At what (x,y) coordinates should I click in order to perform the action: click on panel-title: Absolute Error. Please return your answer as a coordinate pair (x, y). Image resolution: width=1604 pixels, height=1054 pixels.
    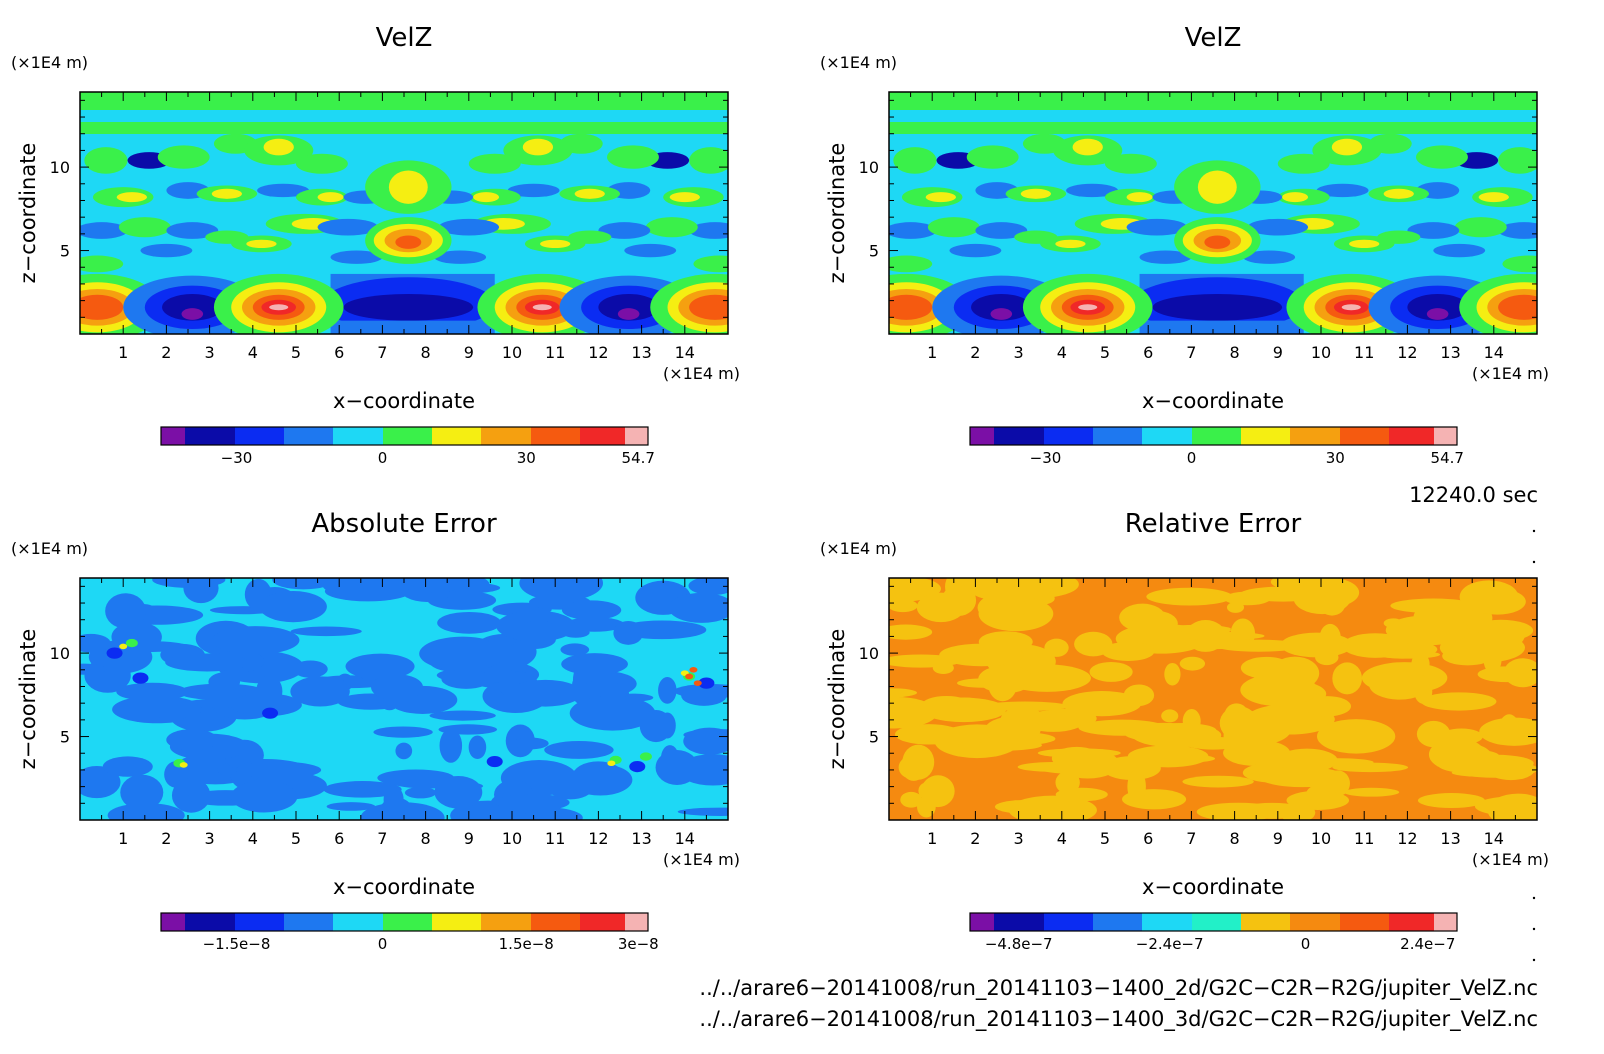
    Looking at the image, I should click on (404, 524).